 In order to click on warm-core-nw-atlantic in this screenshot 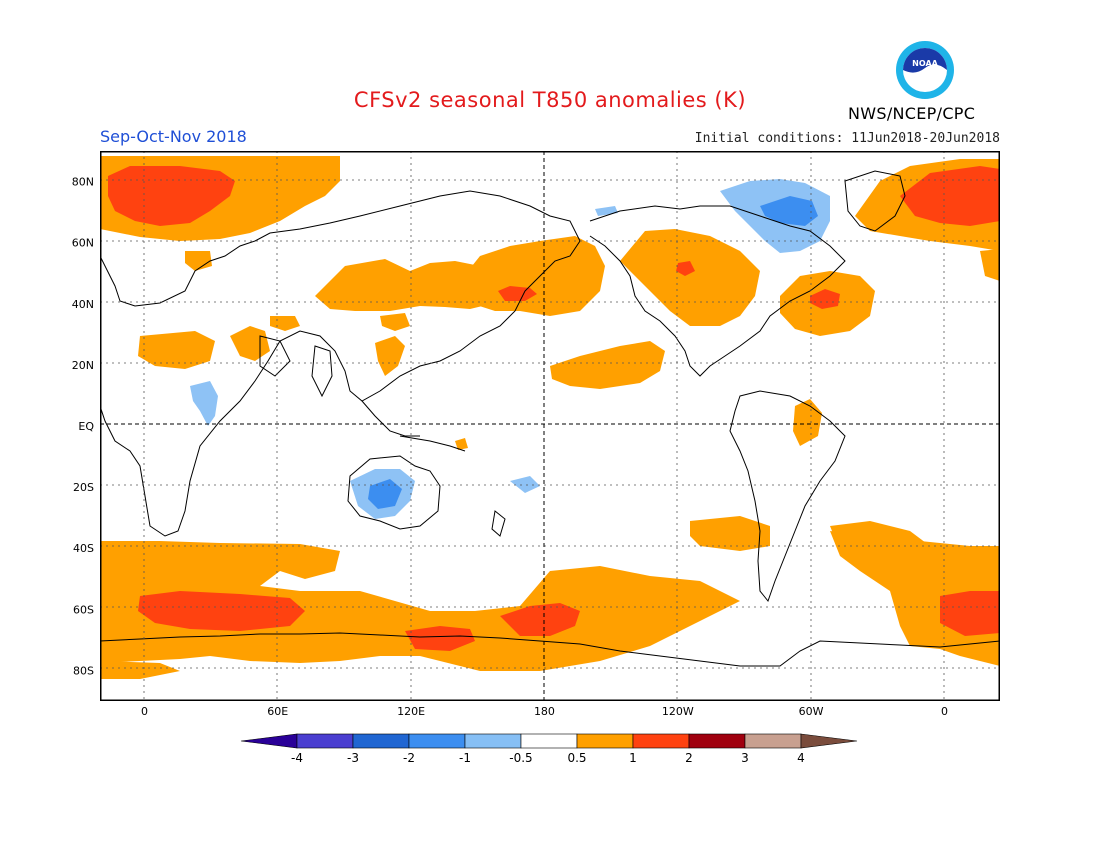, I will do `click(825, 299)`.